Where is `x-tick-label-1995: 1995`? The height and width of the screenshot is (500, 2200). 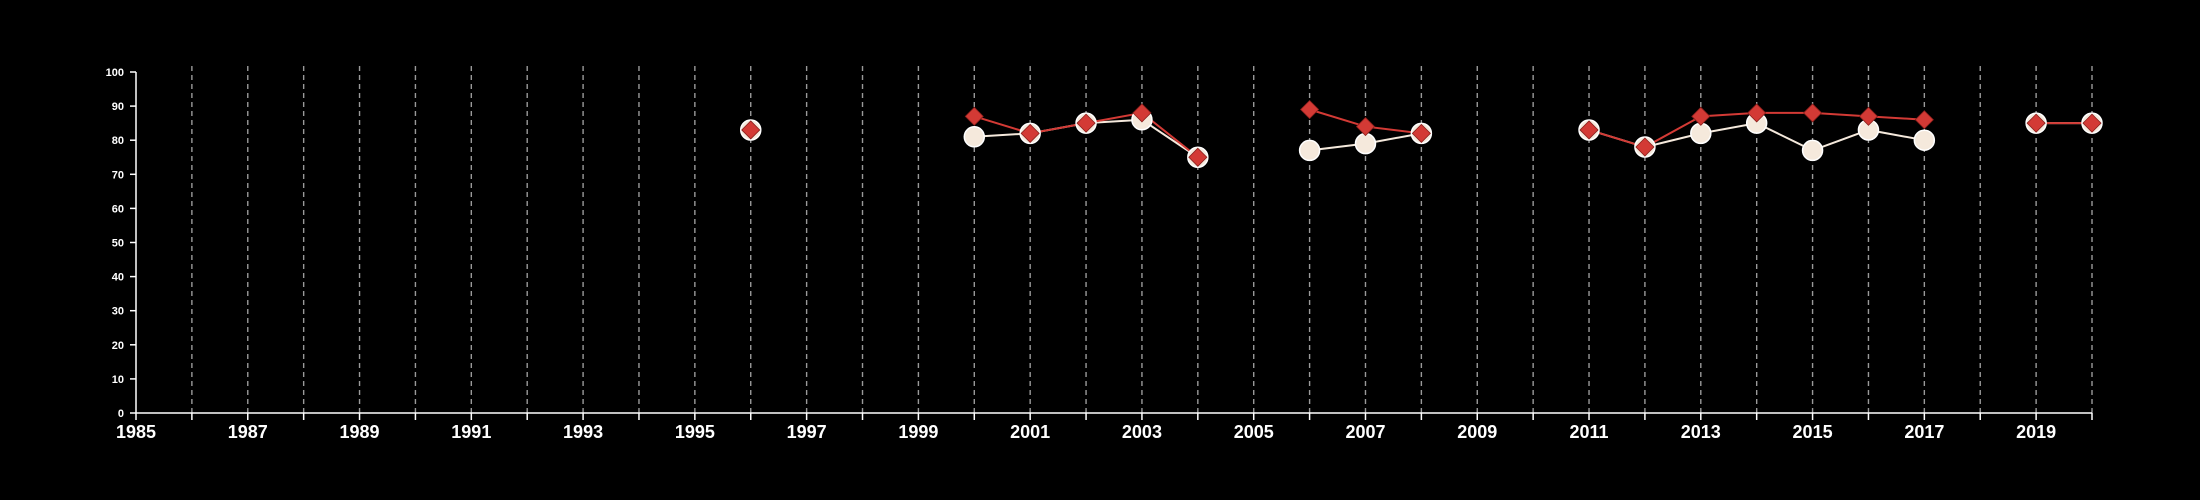 x-tick-label-1995: 1995 is located at coordinates (695, 432).